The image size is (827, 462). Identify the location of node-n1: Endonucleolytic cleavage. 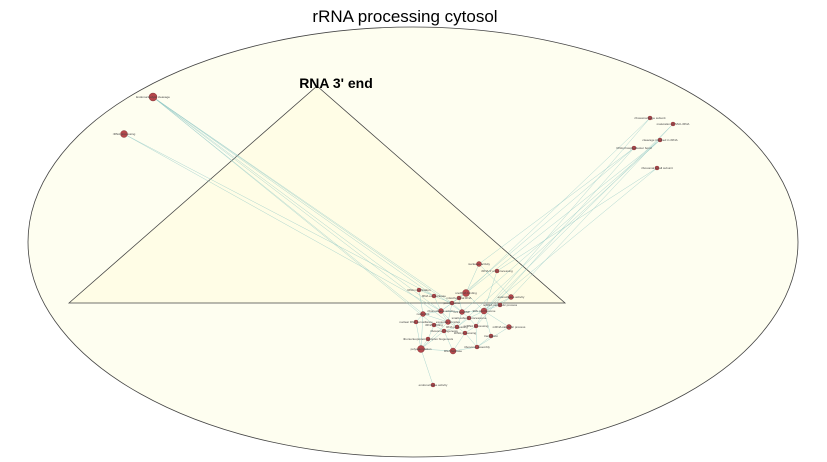
(153, 97).